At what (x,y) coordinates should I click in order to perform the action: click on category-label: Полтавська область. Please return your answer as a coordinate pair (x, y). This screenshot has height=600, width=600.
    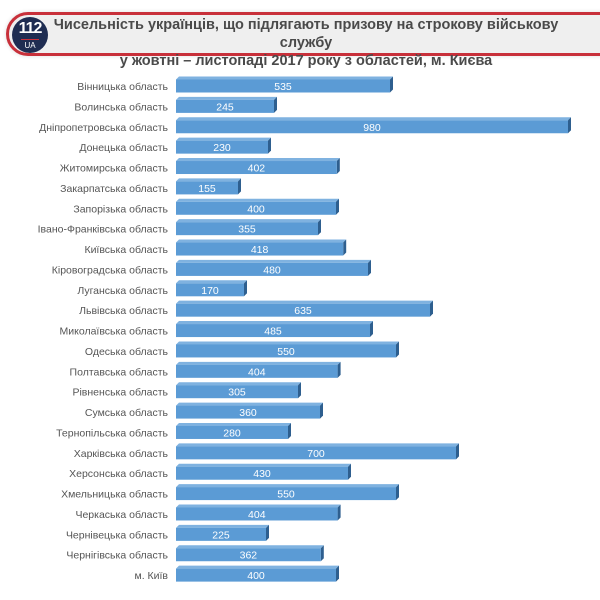
    Looking at the image, I should click on (119, 372).